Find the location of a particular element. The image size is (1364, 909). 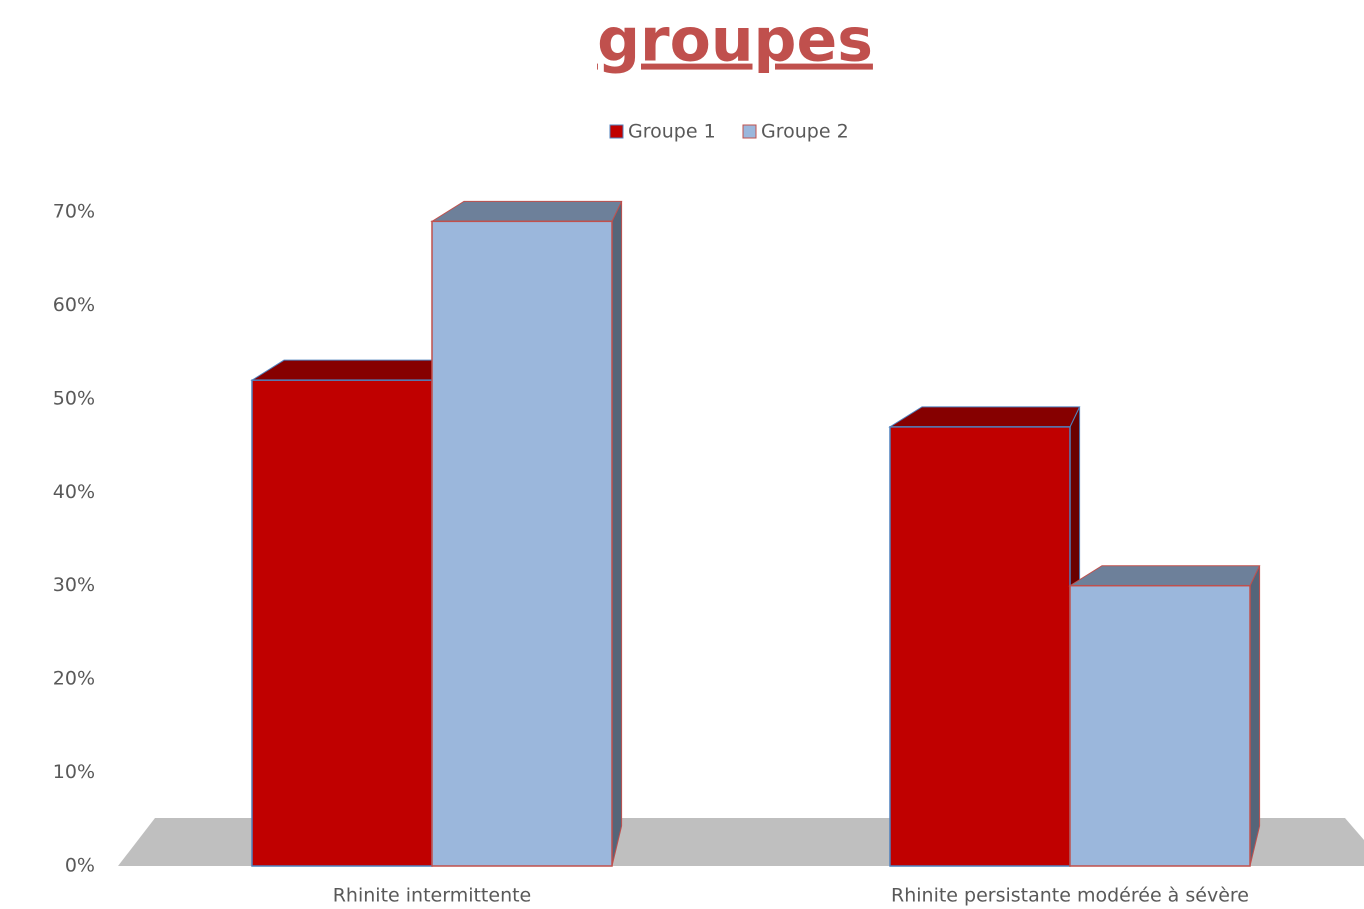

legend-label: Groupe 1 is located at coordinates (672, 132).